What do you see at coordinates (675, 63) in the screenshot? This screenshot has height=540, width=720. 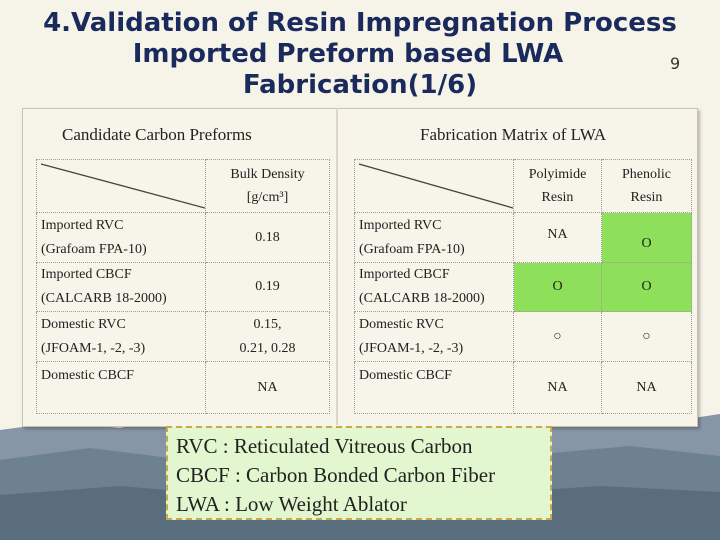 I see `page-number: 9` at bounding box center [675, 63].